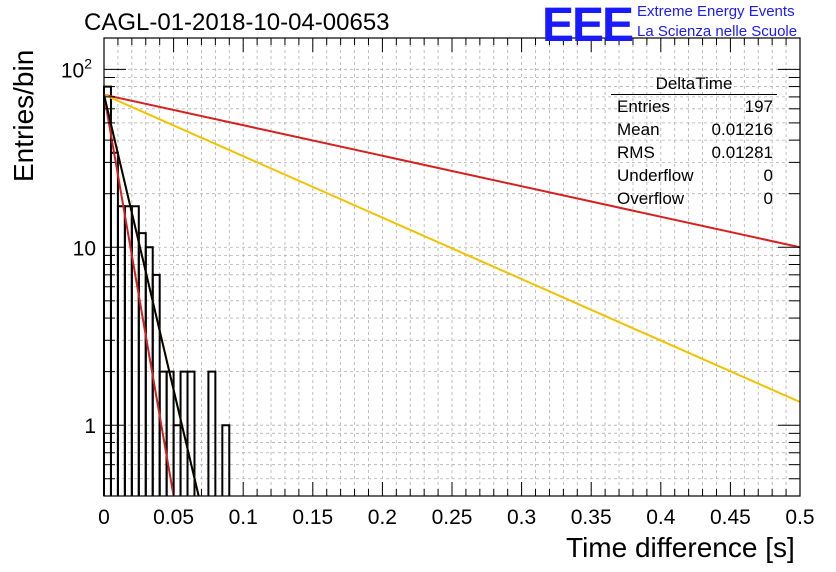  I want to click on y-tick-label: 102, so click(76, 68).